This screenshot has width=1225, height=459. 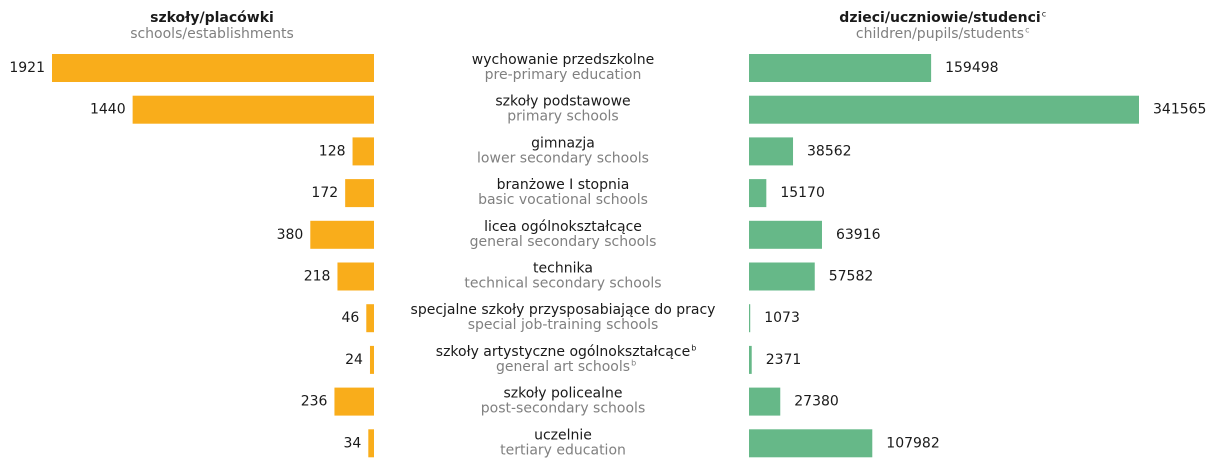 What do you see at coordinates (350, 318) in the screenshot?
I see `value-label: 46` at bounding box center [350, 318].